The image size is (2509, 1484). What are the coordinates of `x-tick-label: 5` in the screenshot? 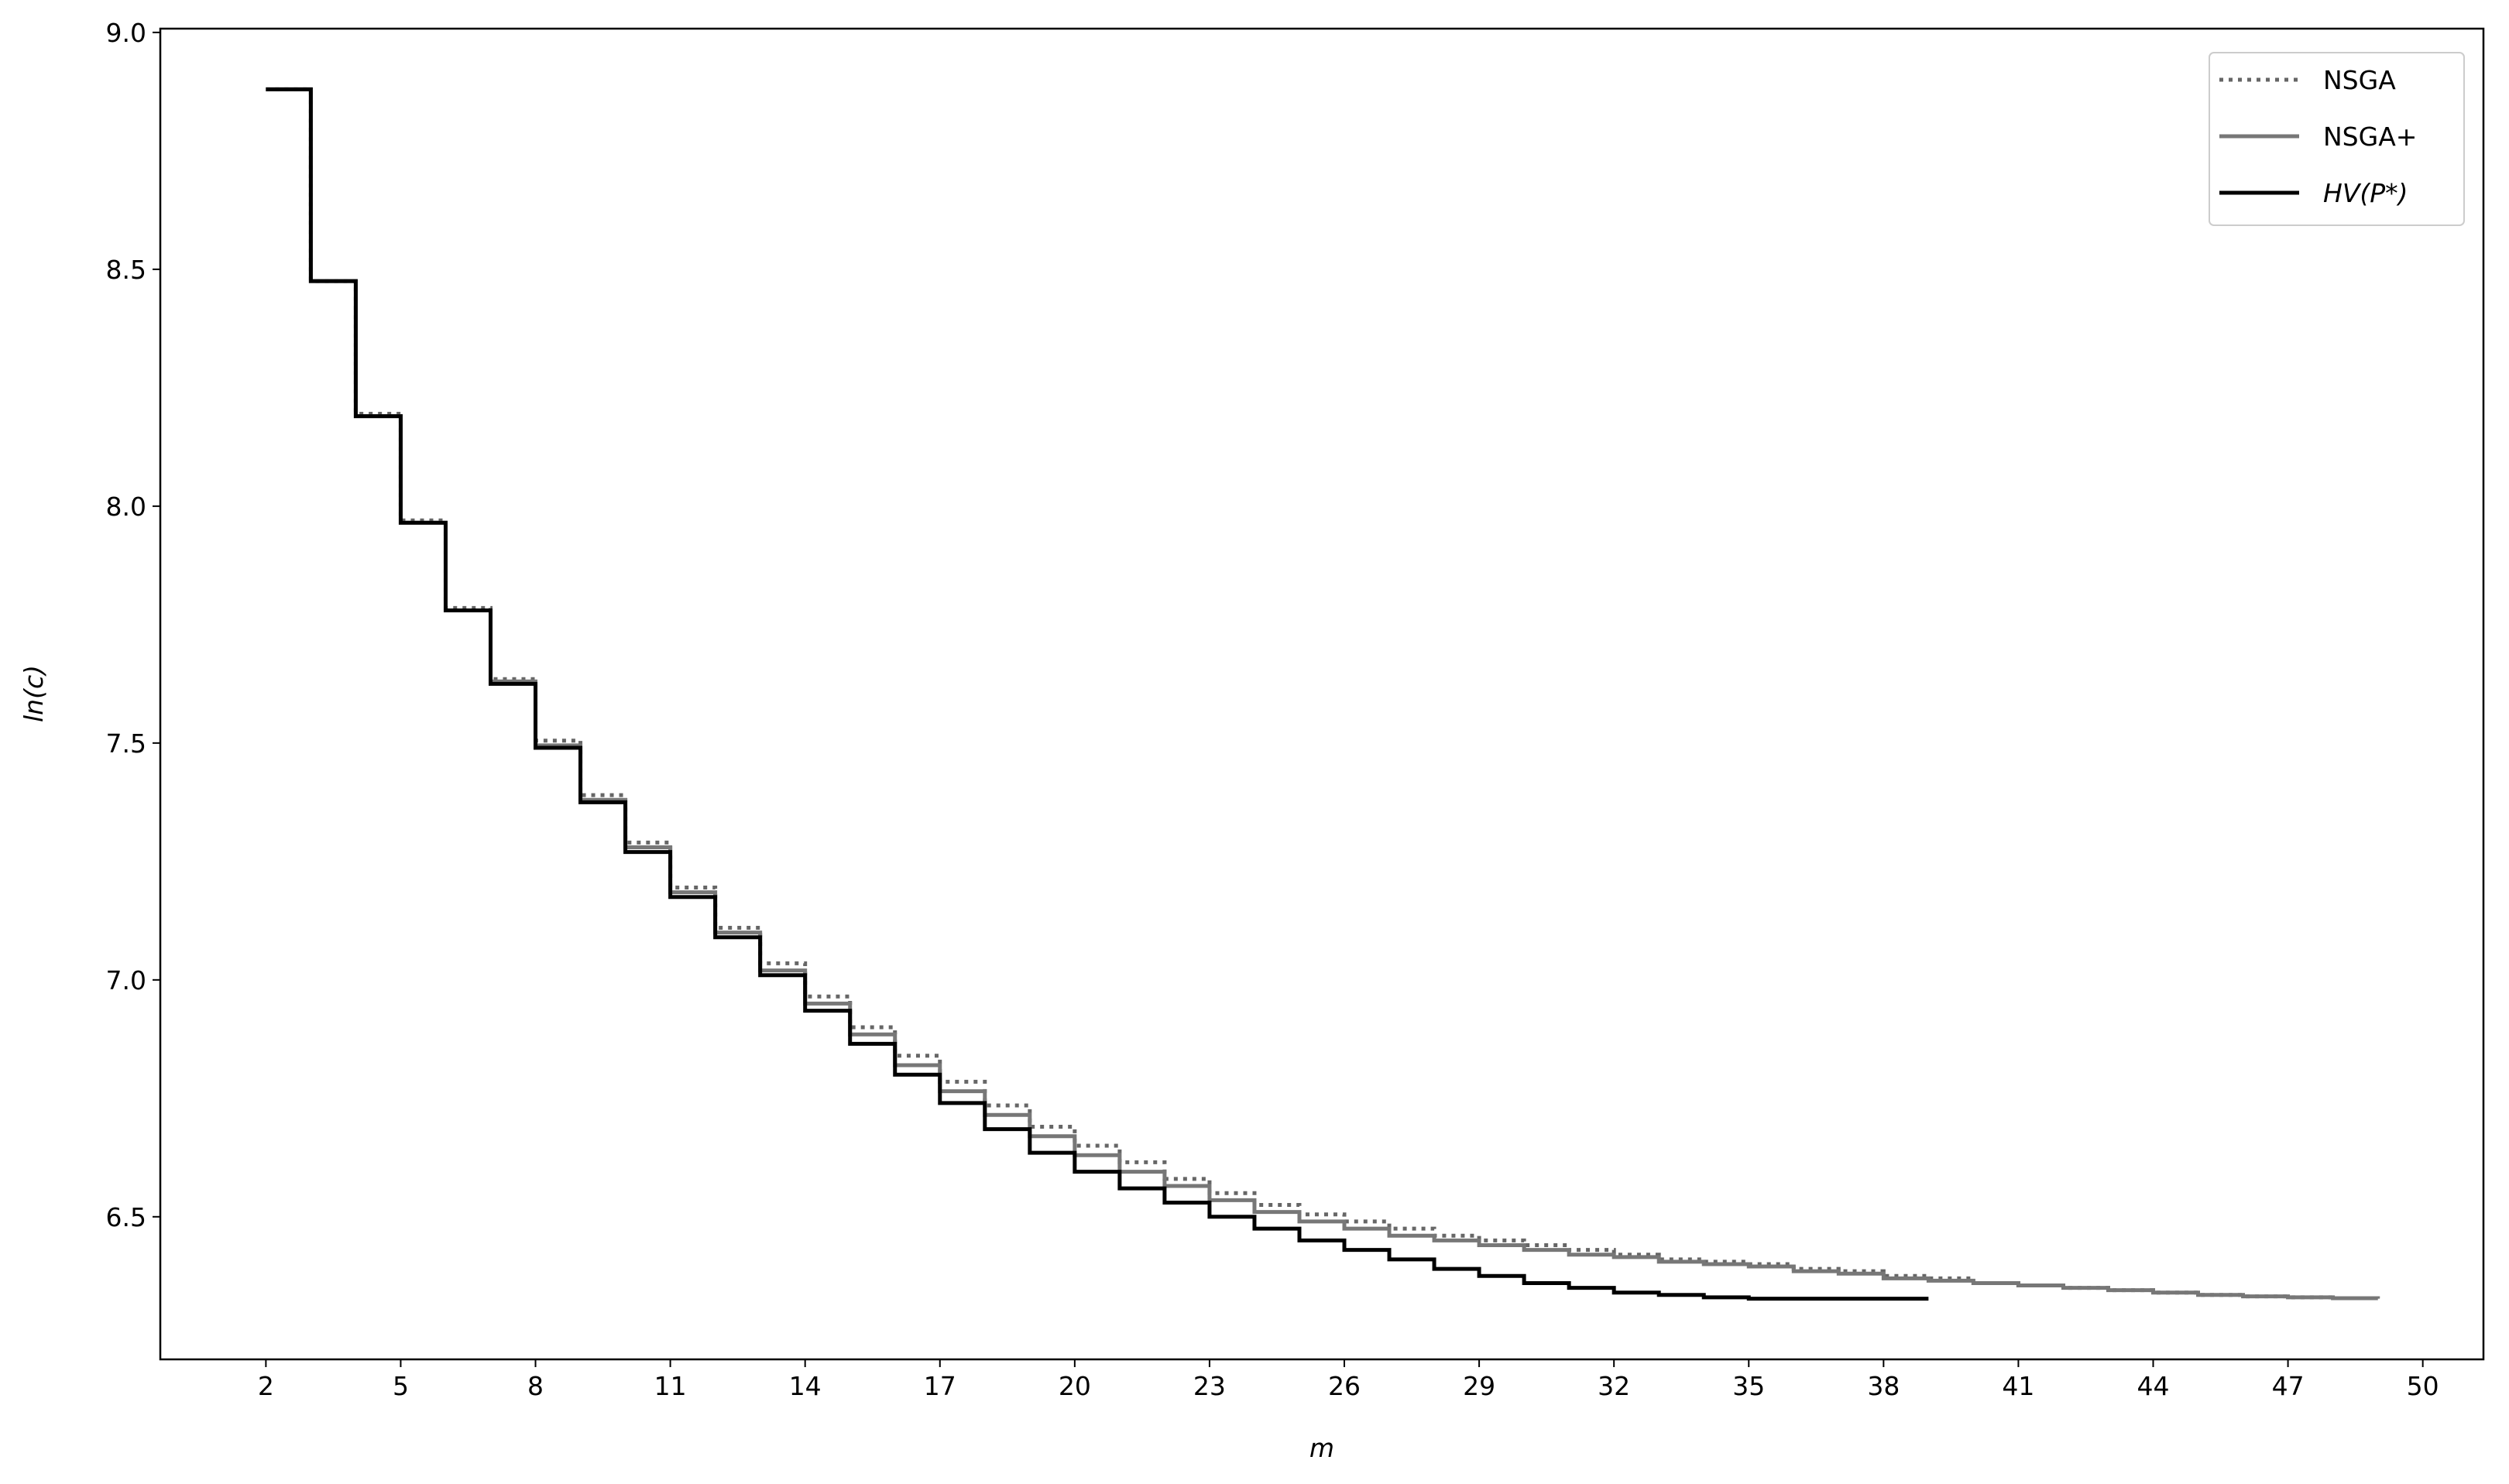 It's located at (401, 1386).